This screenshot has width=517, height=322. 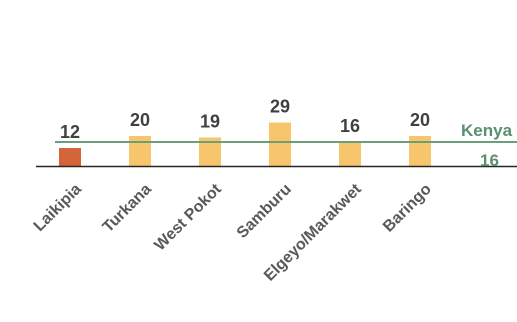 What do you see at coordinates (188, 217) in the screenshot?
I see `category-label-west-pokot: West Pokot` at bounding box center [188, 217].